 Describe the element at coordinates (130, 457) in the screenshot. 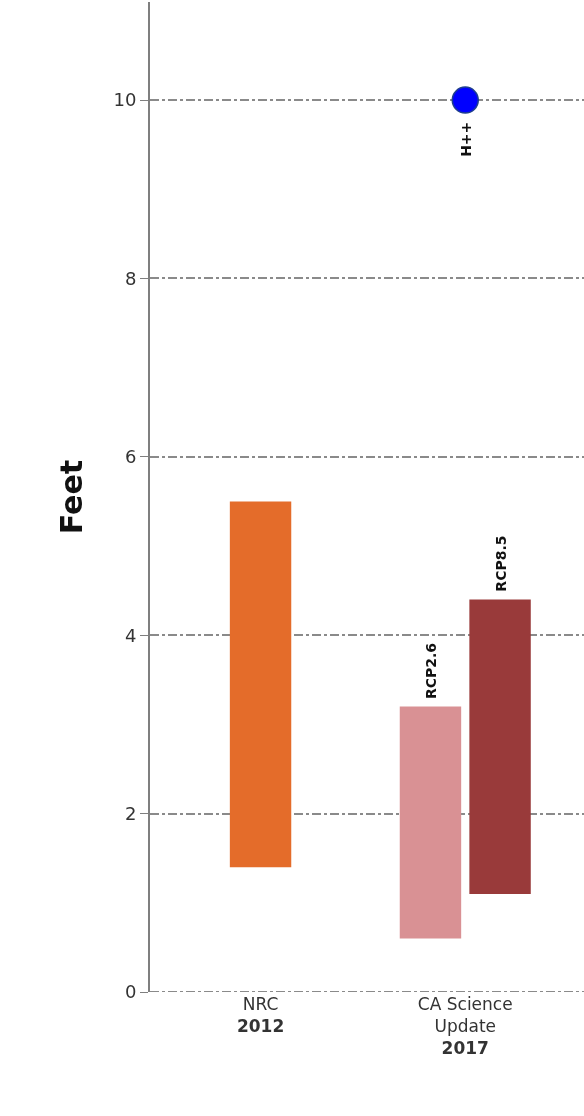

I see `y-tick-label: 6` at that location.